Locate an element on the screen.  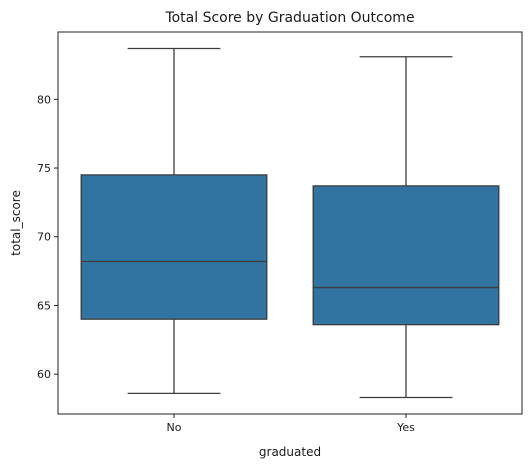
x-tick-label: No is located at coordinates (174, 427).